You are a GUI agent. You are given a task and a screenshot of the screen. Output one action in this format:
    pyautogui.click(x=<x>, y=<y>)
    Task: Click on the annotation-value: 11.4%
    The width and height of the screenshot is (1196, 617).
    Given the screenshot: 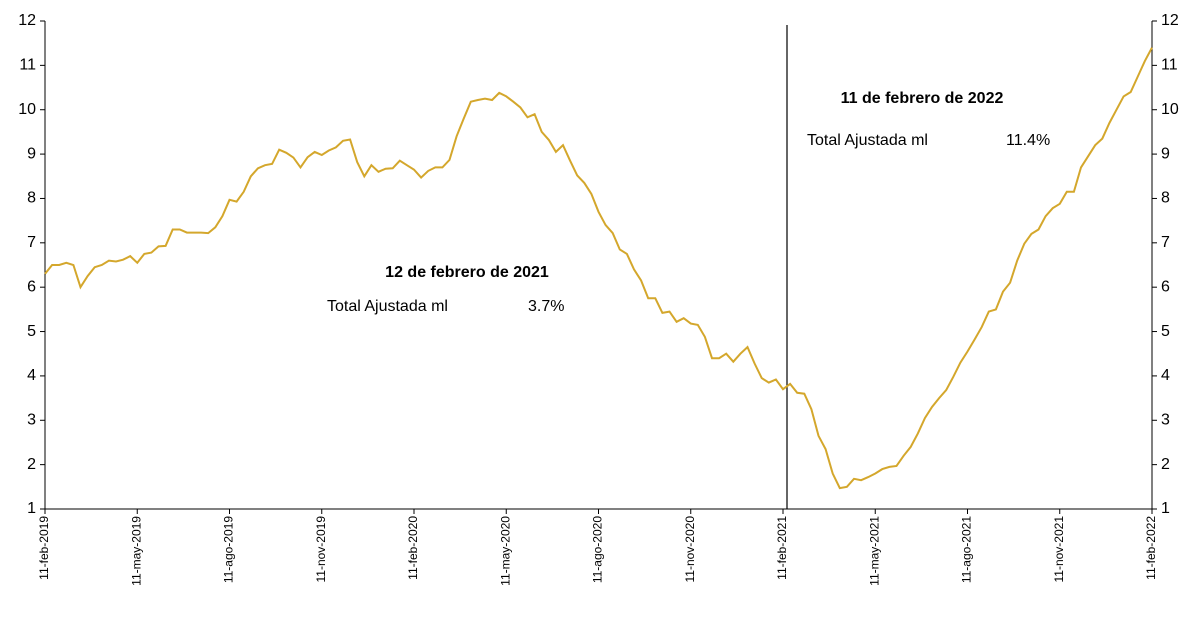 What is the action you would take?
    pyautogui.click(x=1028, y=140)
    